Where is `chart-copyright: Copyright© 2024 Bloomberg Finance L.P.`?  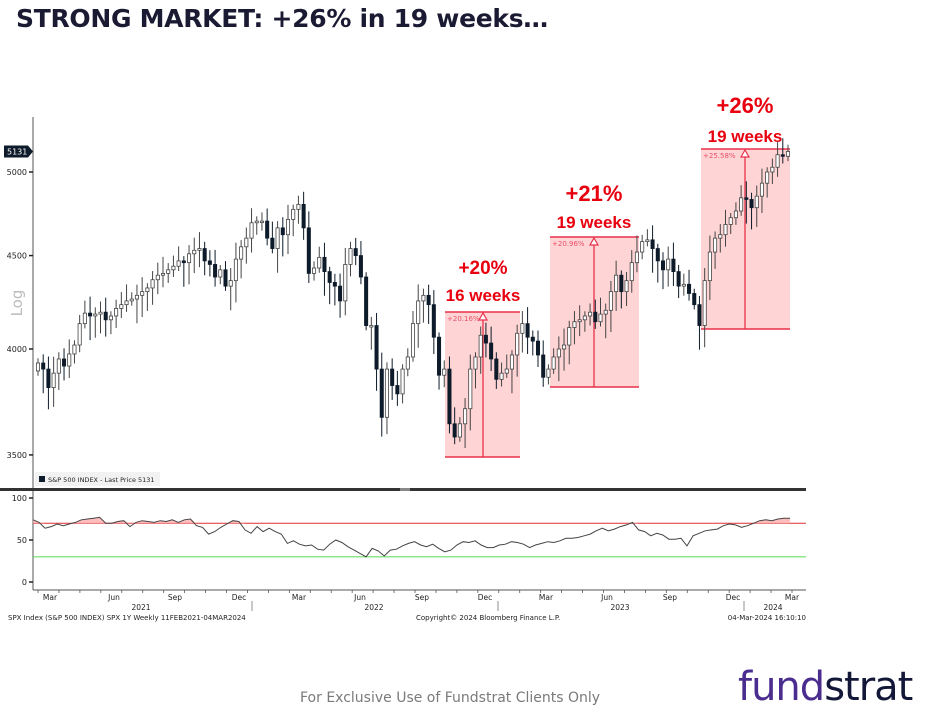
chart-copyright: Copyright© 2024 Bloomberg Finance L.P. is located at coordinates (488, 618).